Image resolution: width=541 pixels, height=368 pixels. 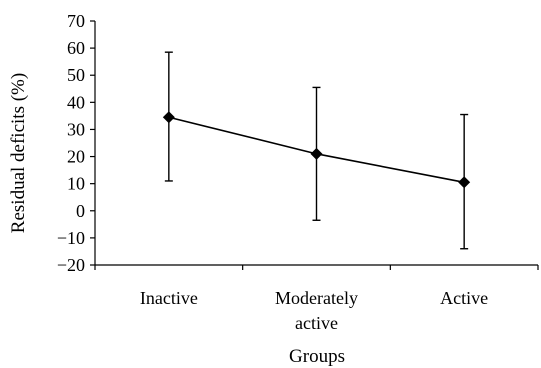 I want to click on x-tick-label-line: Inactive, so click(x=169, y=298).